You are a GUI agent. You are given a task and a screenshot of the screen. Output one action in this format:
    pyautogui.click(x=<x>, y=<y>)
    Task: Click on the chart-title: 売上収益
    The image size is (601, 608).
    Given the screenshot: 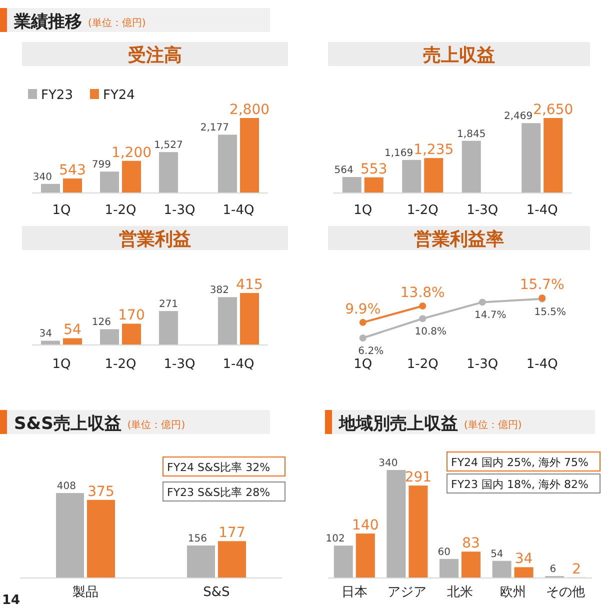 What is the action you would take?
    pyautogui.click(x=459, y=55)
    